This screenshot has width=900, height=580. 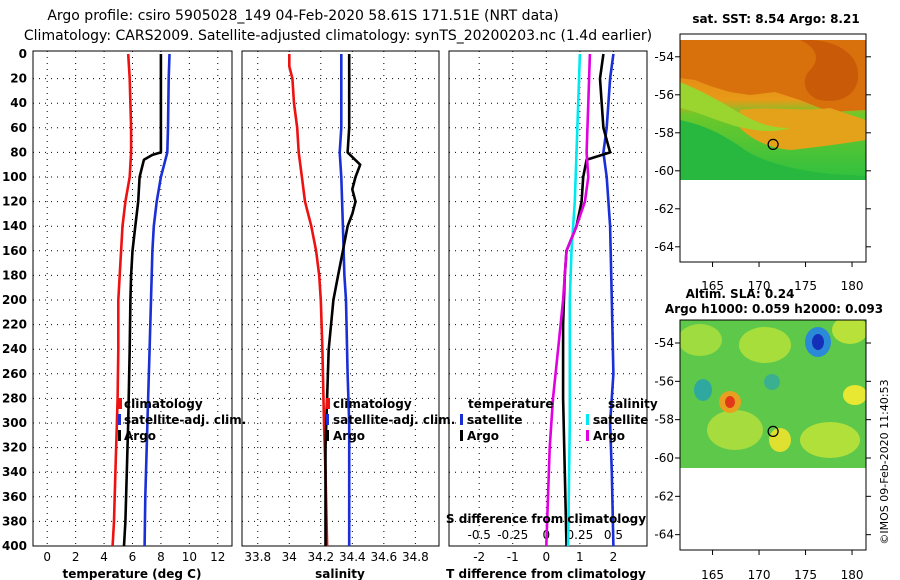 I want to click on series-line-argo, so click(x=142, y=300).